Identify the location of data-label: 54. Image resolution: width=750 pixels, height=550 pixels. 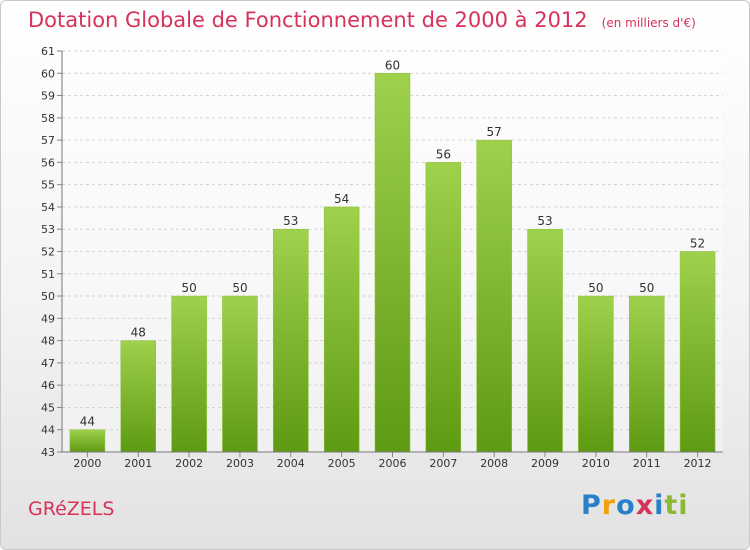
(341, 199).